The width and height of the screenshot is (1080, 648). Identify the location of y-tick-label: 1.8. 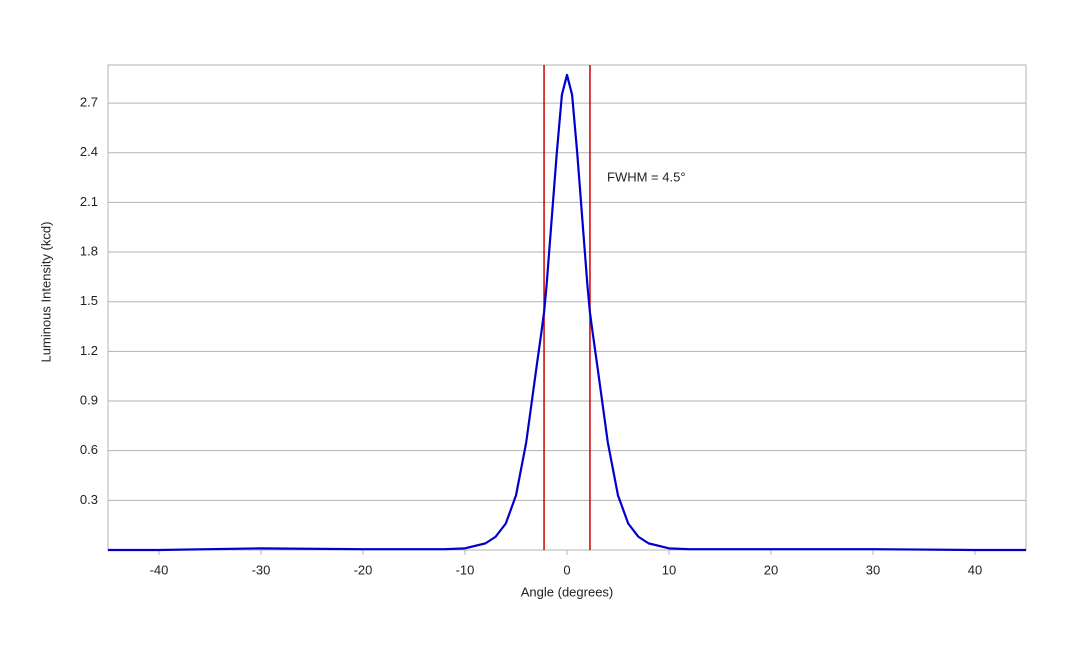
(89, 250).